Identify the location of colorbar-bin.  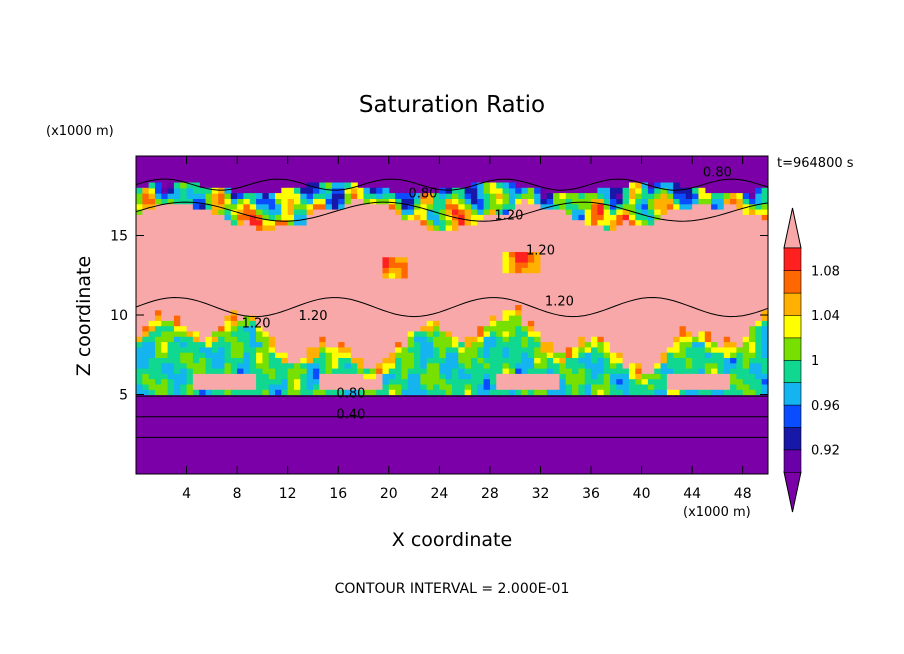
(792, 461).